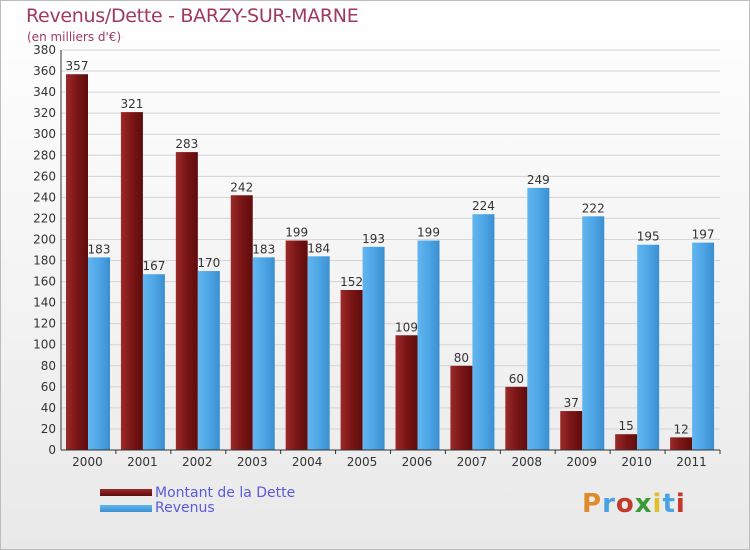 Image resolution: width=750 pixels, height=550 pixels. I want to click on legend-swatch-debt, so click(126, 492).